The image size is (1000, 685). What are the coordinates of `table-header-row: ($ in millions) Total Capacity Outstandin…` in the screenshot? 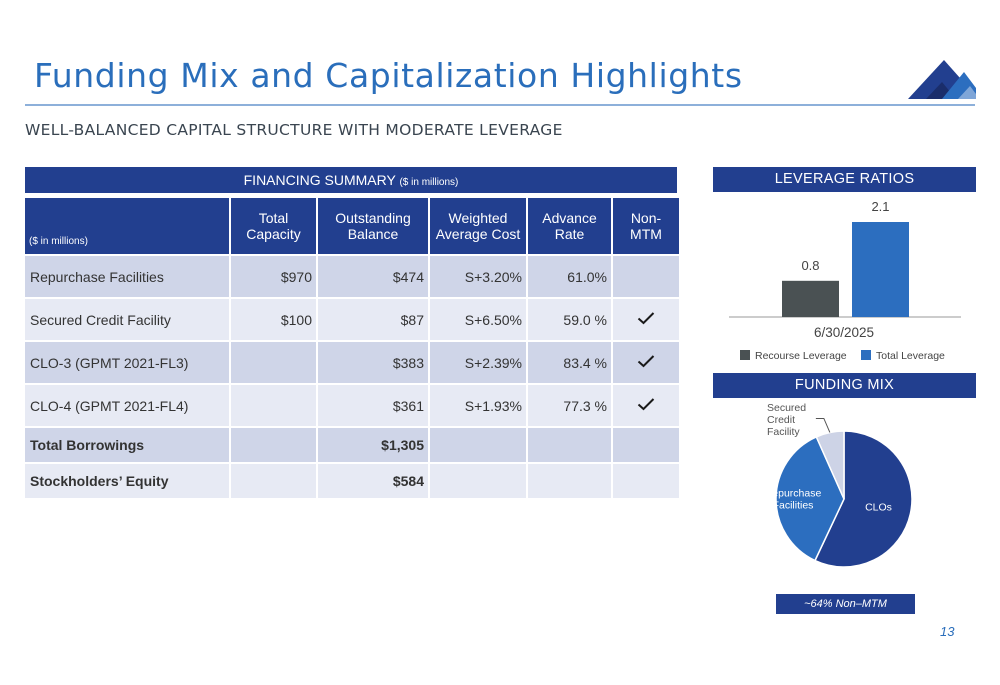 It's located at (352, 226).